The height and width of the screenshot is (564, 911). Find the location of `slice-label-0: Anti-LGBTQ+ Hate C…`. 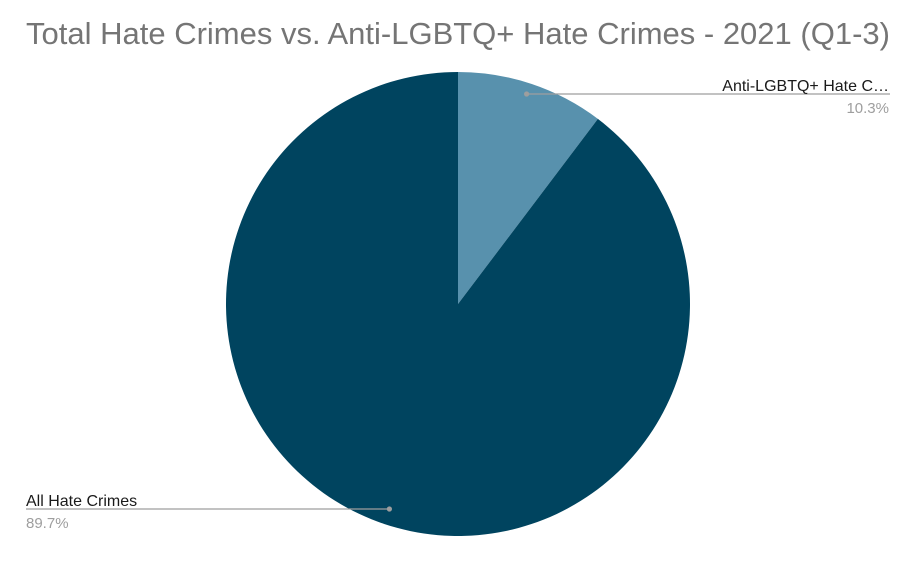

slice-label-0: Anti-LGBTQ+ Hate C… is located at coordinates (805, 86).